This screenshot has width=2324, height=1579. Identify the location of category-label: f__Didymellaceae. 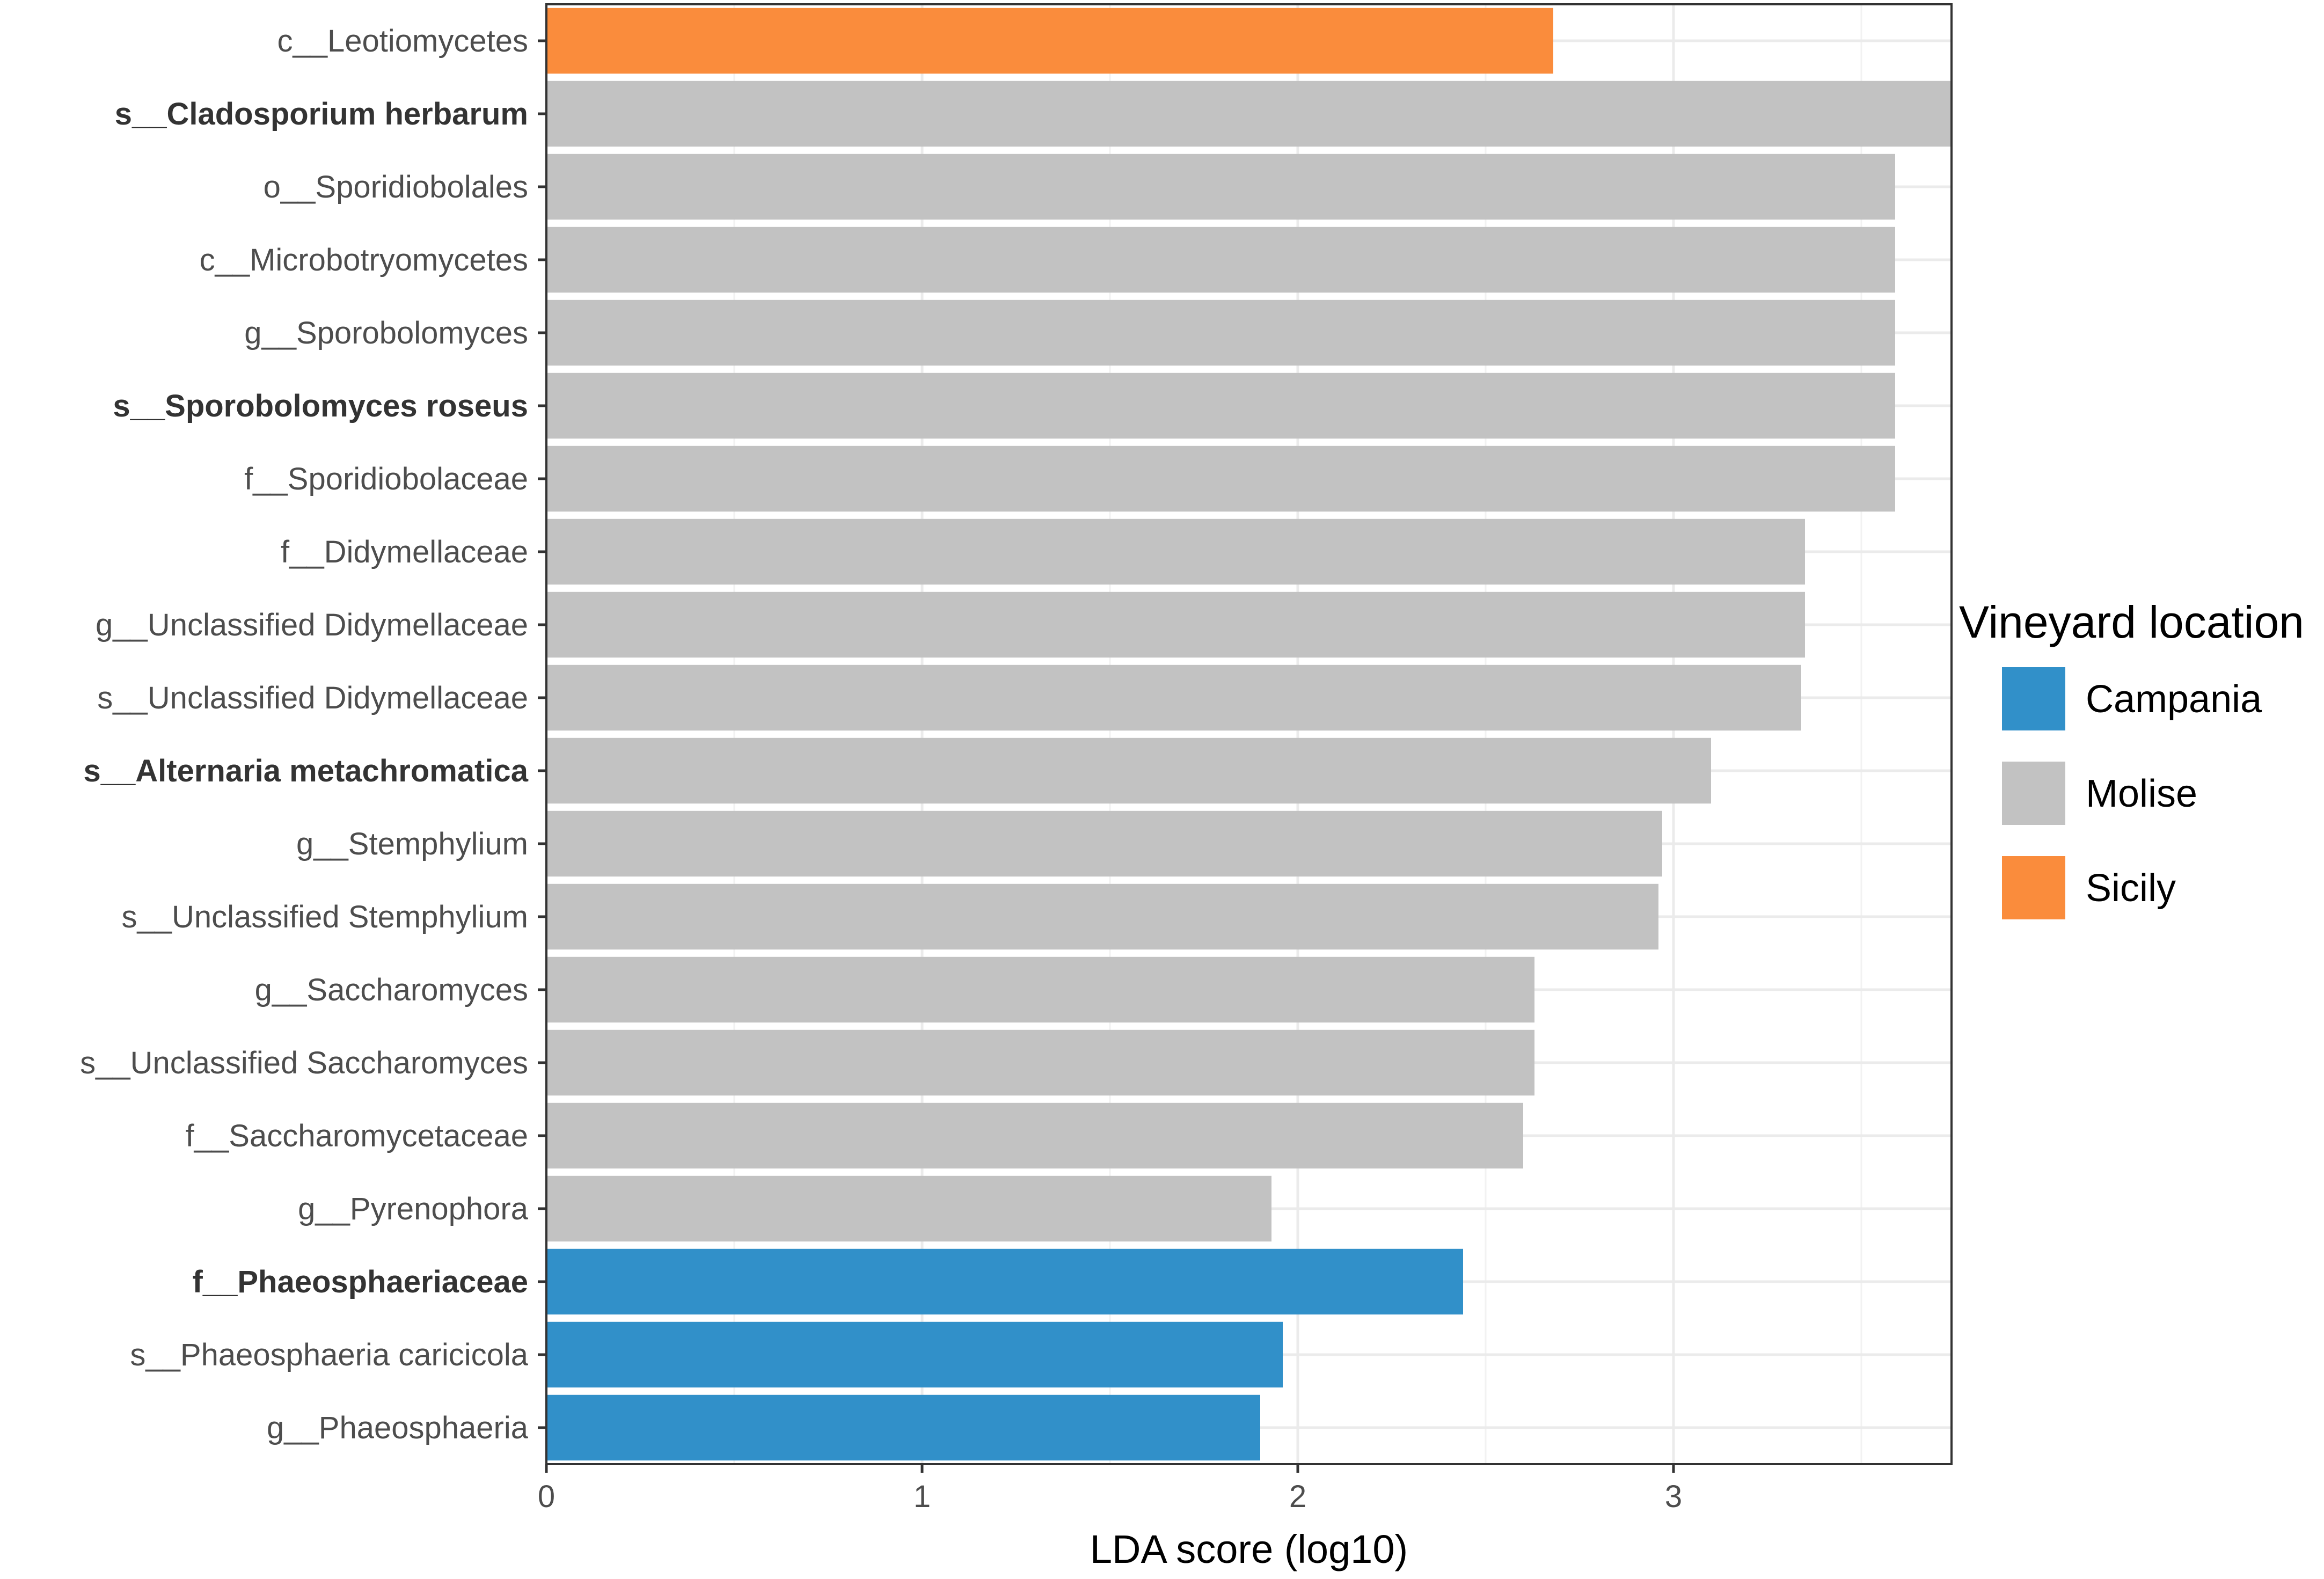
(404, 552).